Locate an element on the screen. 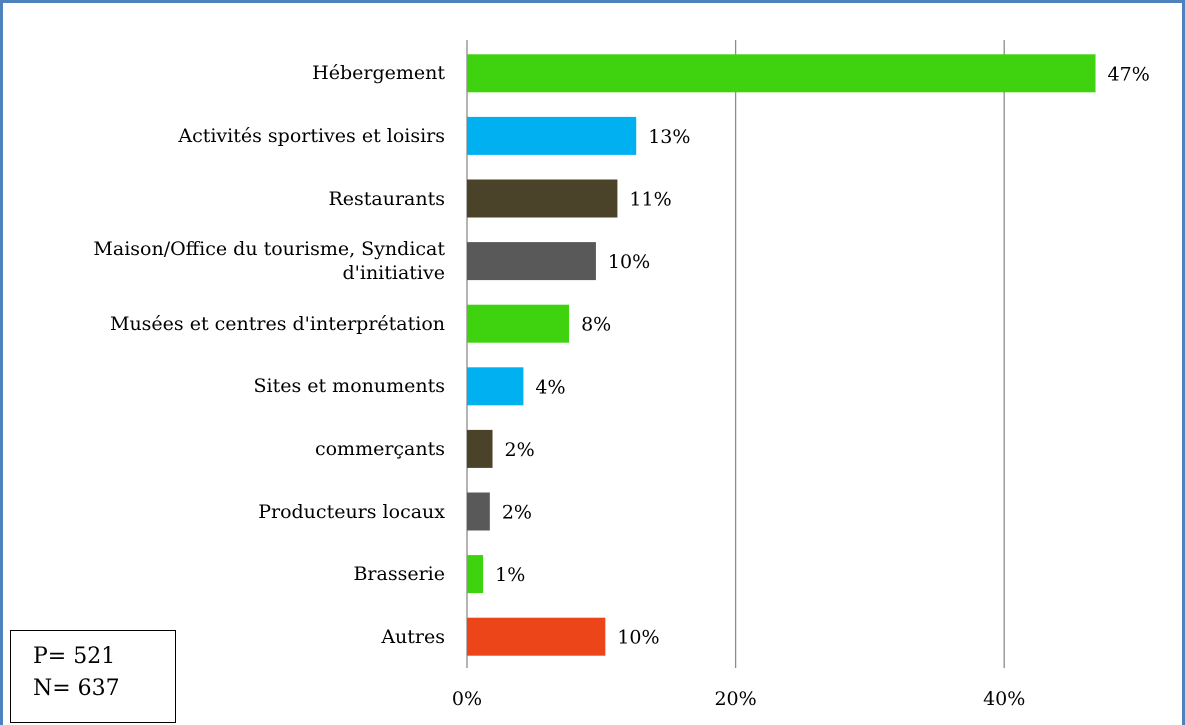  value-label: 1% is located at coordinates (510, 575).